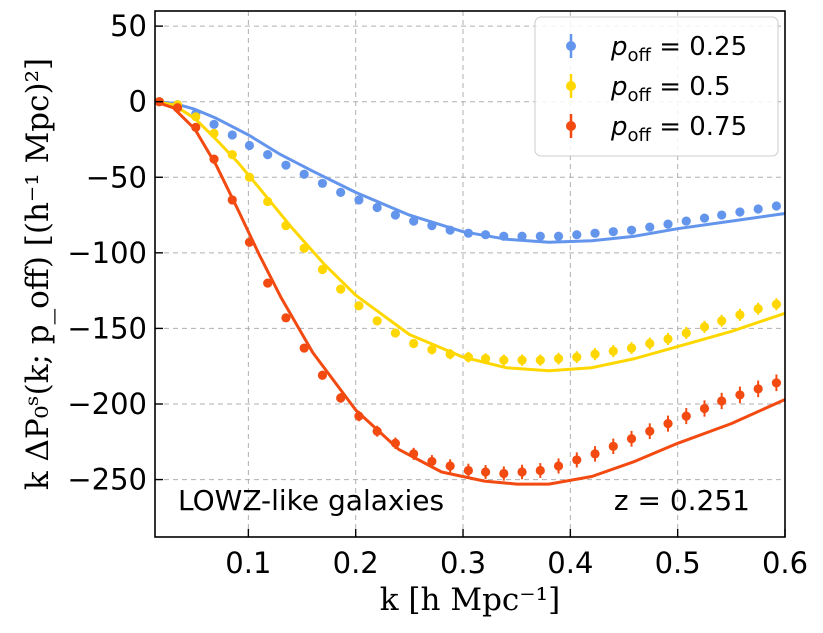 This screenshot has width=823, height=633. I want to click on legend-value: = 0.75, so click(699, 127).